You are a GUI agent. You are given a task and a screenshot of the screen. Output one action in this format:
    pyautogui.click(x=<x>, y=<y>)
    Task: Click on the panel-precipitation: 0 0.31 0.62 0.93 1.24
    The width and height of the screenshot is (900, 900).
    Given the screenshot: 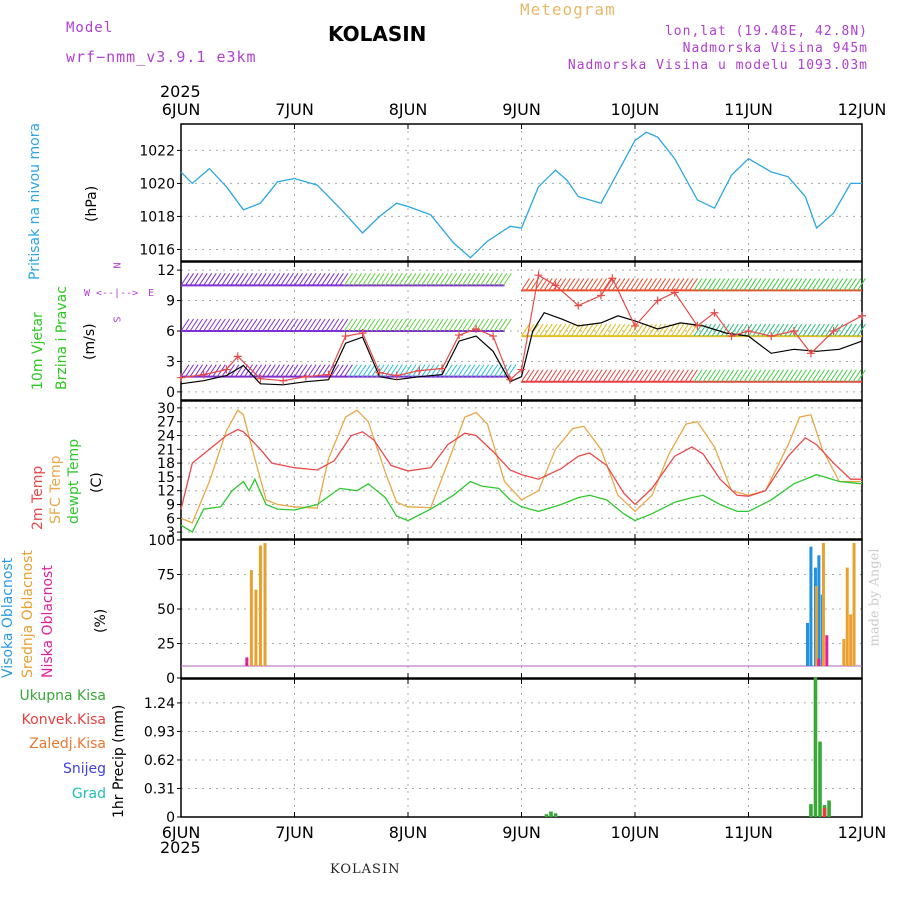 What is the action you would take?
    pyautogui.click(x=503, y=752)
    